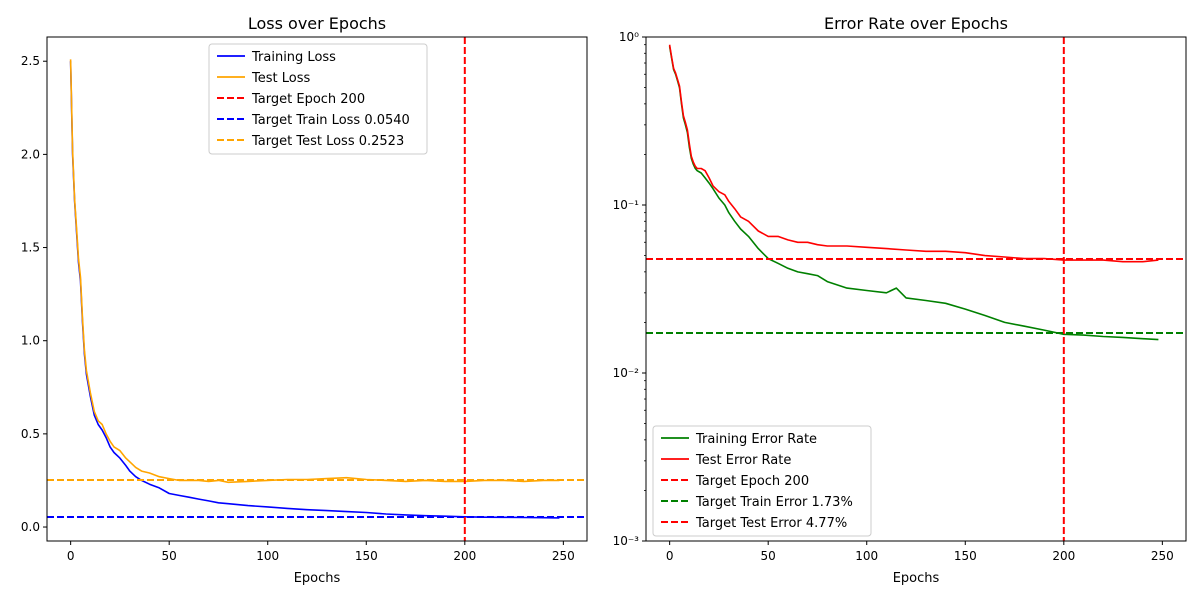  I want to click on y-tick-label: 1.0, so click(30, 341).